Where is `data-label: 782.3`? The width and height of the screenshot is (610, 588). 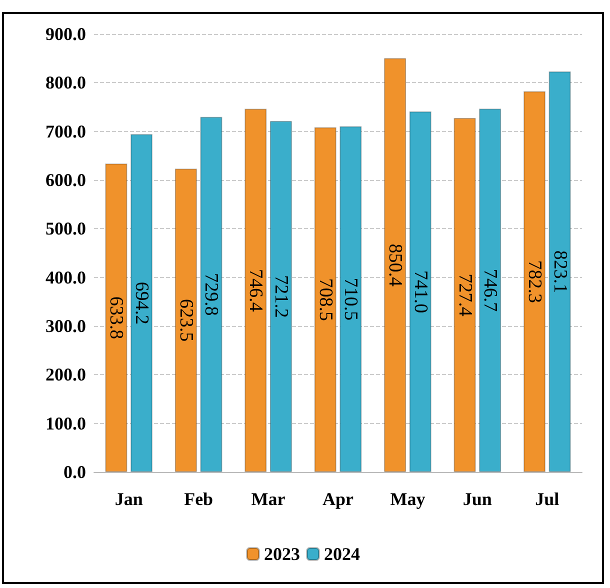 data-label: 782.3 is located at coordinates (534, 282).